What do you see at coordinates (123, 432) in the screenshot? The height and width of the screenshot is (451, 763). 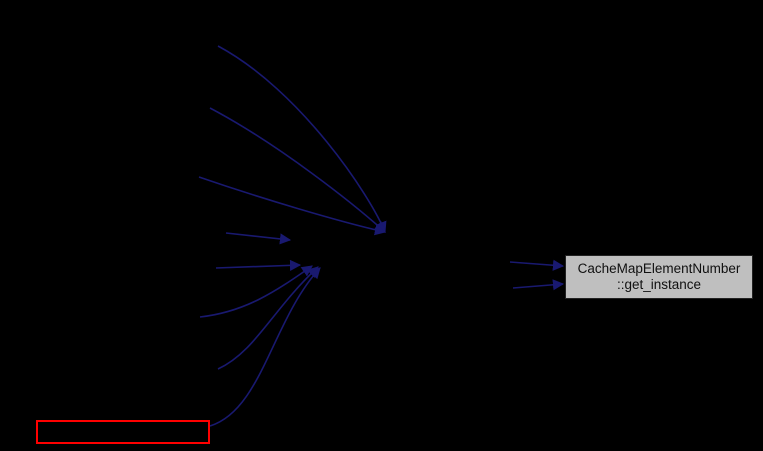 I see `graph-node-focus-highlighted` at bounding box center [123, 432].